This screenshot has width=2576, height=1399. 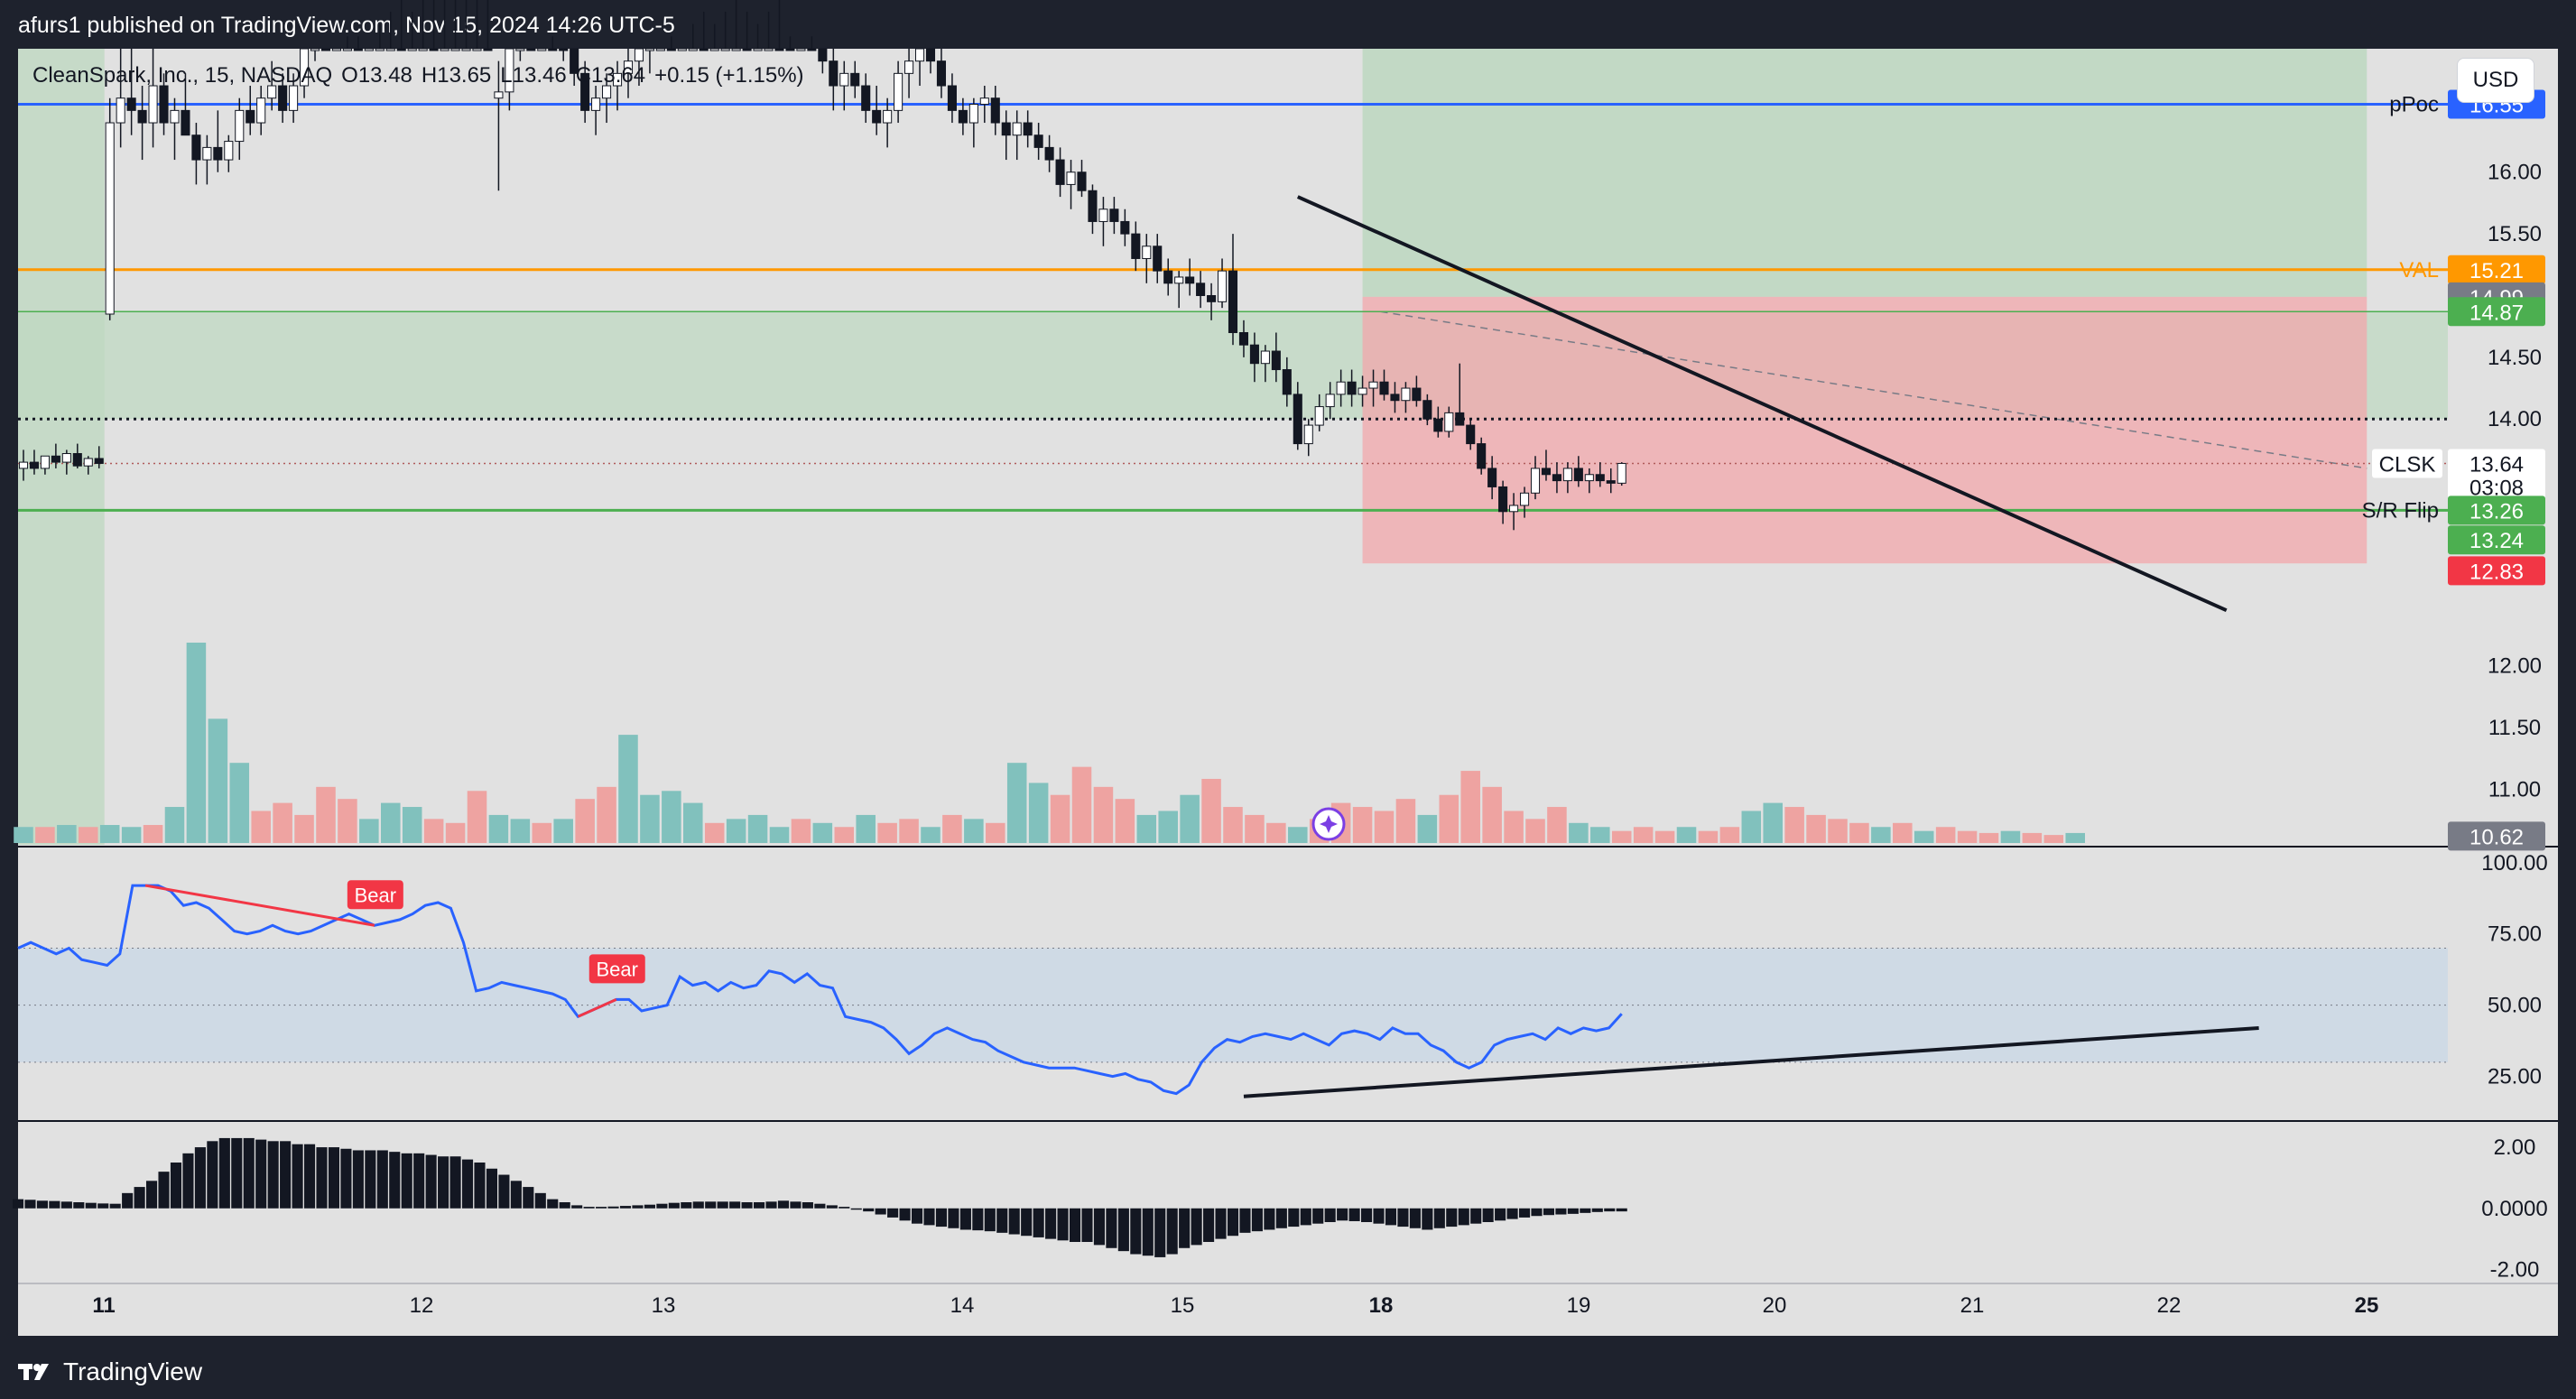 I want to click on legend-change: +0.15 (+1.15%), so click(x=729, y=76).